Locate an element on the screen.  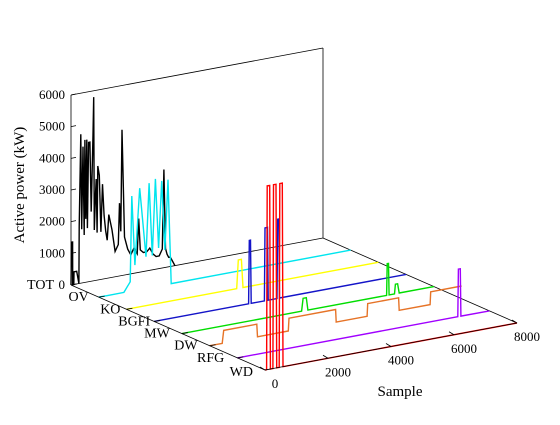
category-label-ko: KO is located at coordinates (110, 309).